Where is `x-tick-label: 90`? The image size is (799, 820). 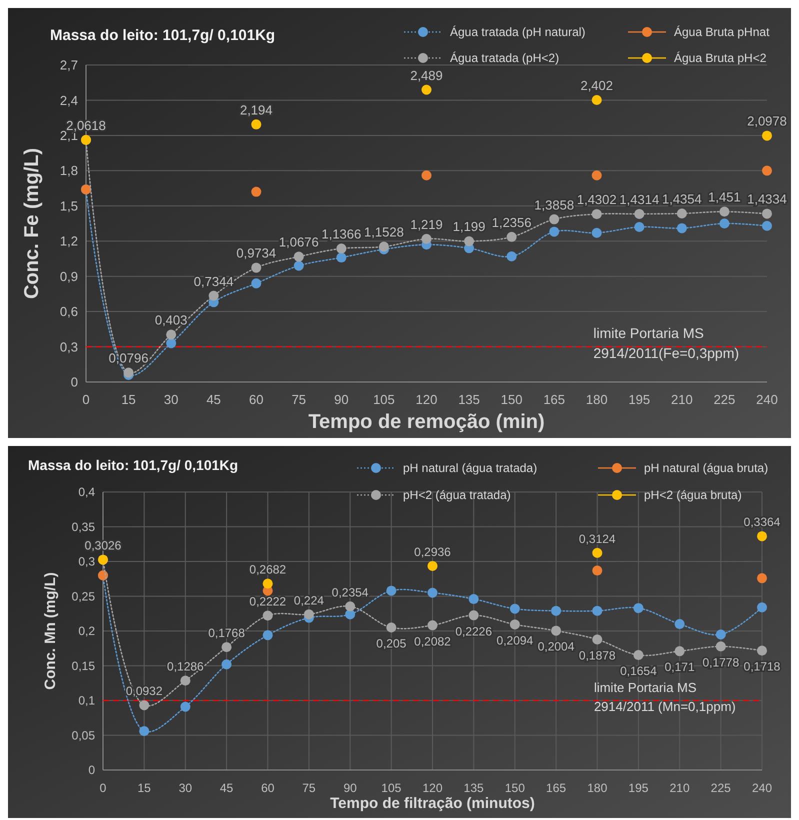
x-tick-label: 90 is located at coordinates (350, 788).